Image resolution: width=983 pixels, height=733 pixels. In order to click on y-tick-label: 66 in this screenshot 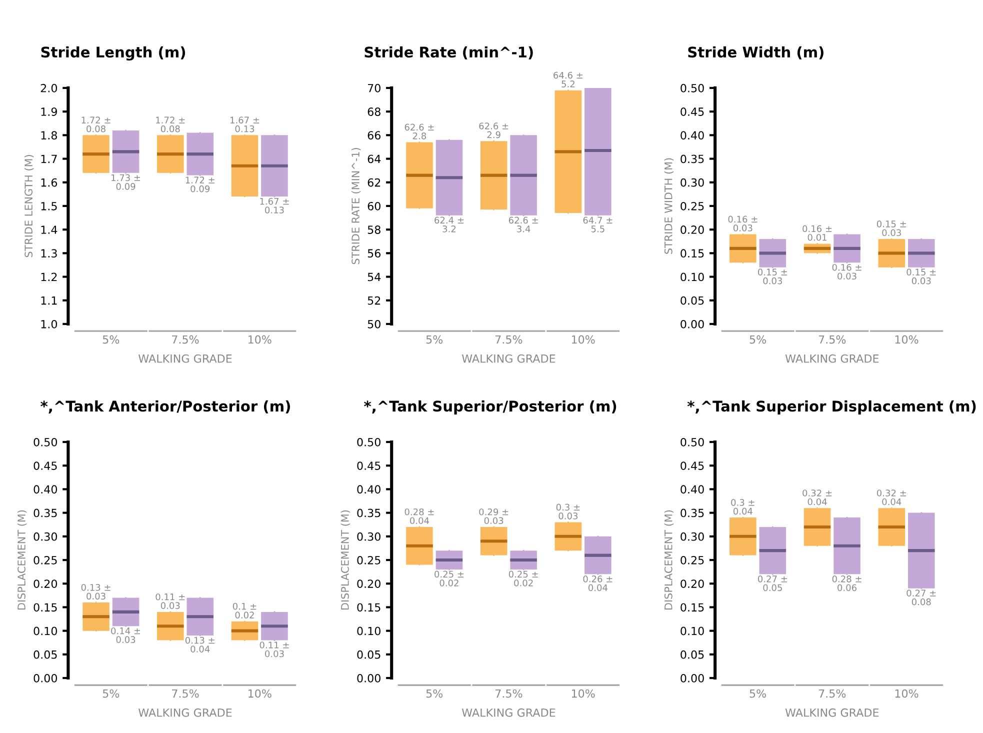, I will do `click(374, 135)`.